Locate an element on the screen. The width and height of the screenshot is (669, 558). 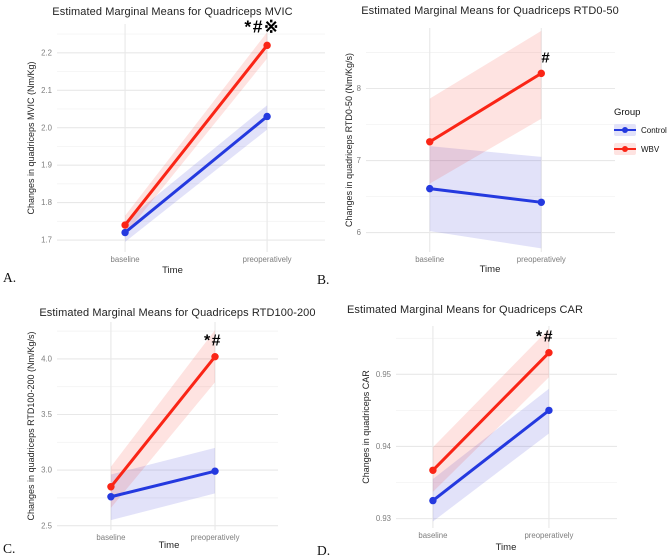
svg-text: 0.94 is located at coordinates (384, 446).